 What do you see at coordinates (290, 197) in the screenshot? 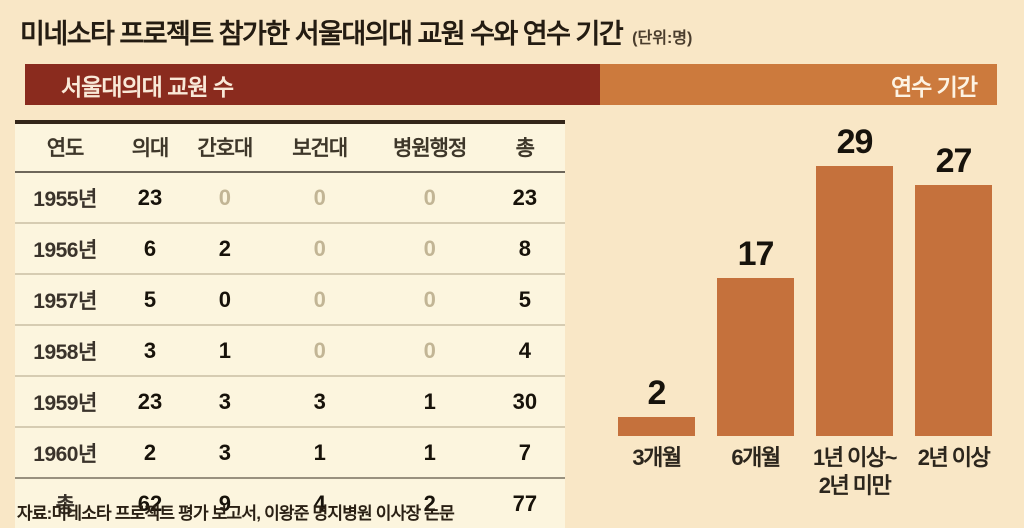
I see `table-row: 1955년 23 0 0 0 23` at bounding box center [290, 197].